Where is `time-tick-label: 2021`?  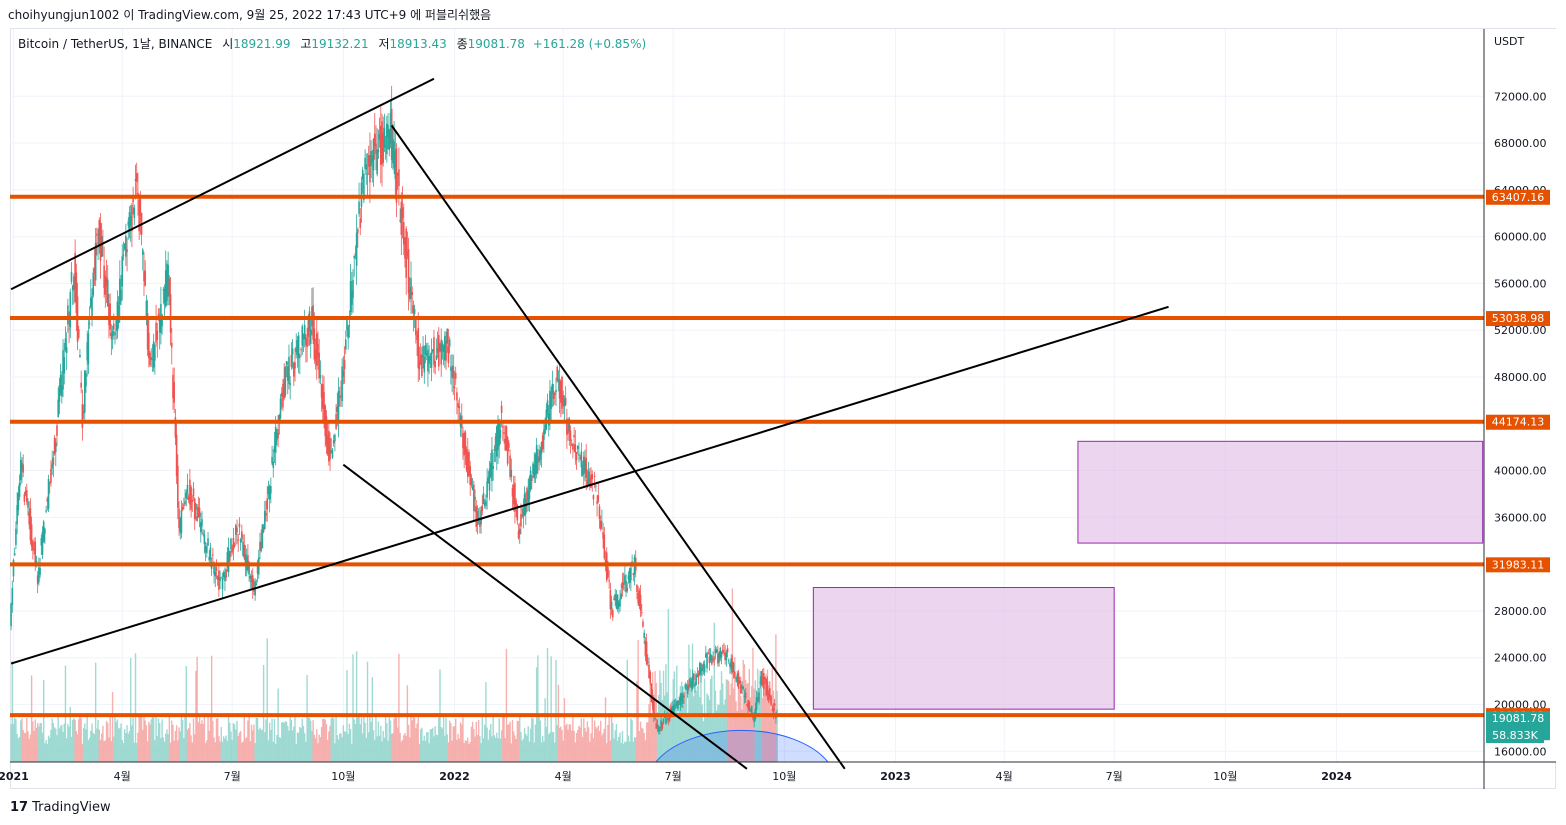 time-tick-label: 2021 is located at coordinates (14, 776).